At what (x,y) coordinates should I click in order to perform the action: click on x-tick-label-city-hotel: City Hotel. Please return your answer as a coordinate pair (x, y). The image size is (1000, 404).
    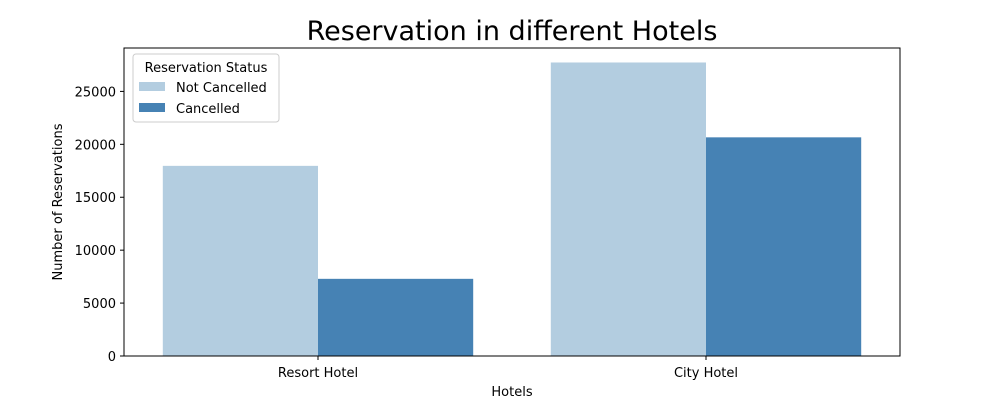
    Looking at the image, I should click on (706, 373).